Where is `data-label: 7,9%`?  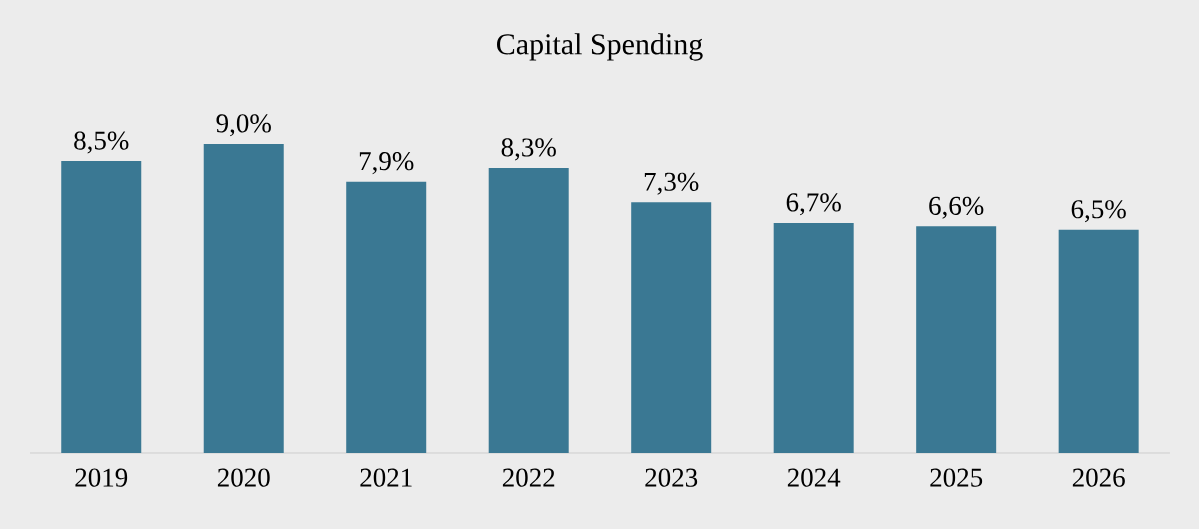
data-label: 7,9% is located at coordinates (386, 163).